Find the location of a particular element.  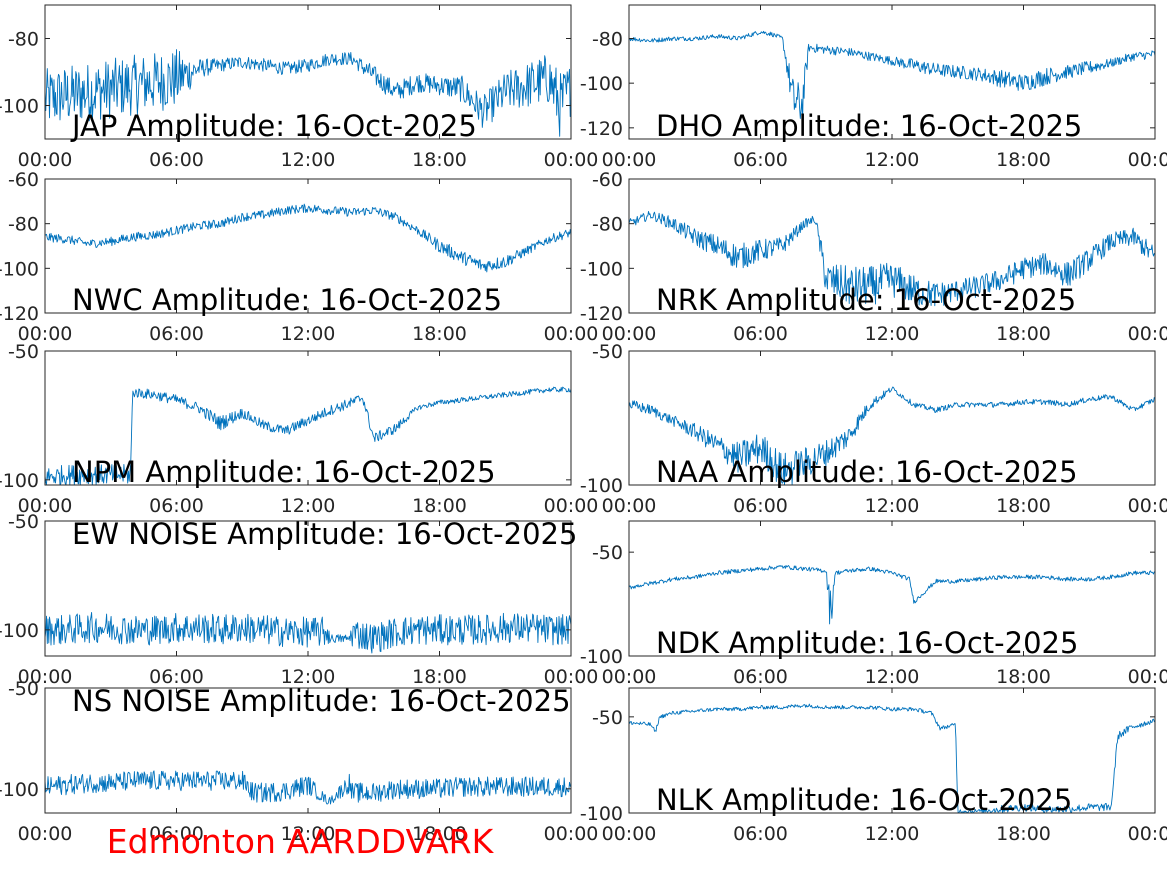

panel-title: NRK Amplitude: 16-Oct-2025 is located at coordinates (866, 300).